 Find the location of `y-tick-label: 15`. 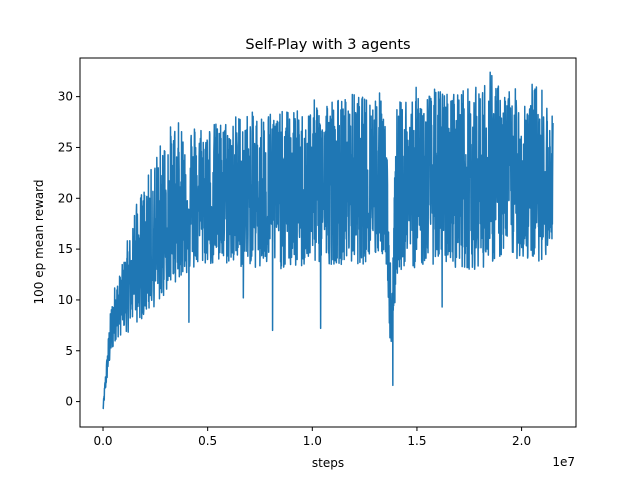

y-tick-label: 15 is located at coordinates (65, 249).